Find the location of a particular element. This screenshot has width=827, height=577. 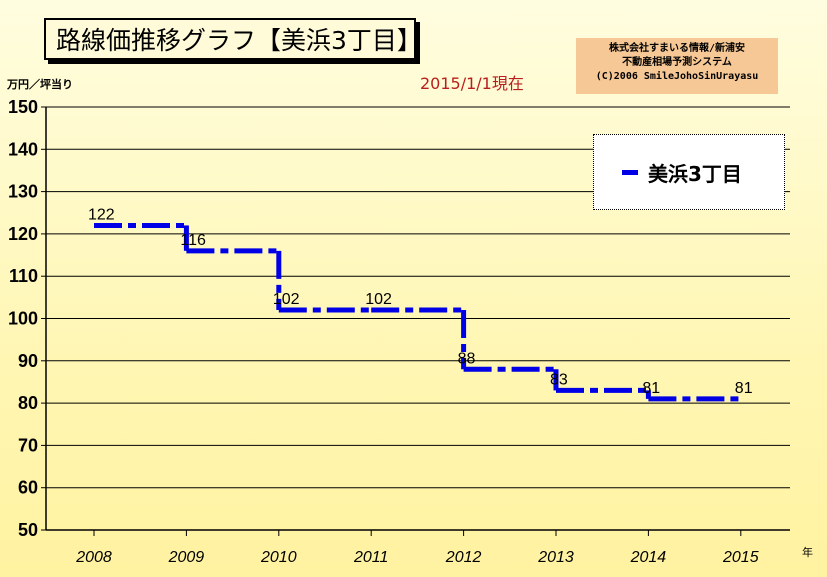

y-tick-label: 60 is located at coordinates (28, 488).